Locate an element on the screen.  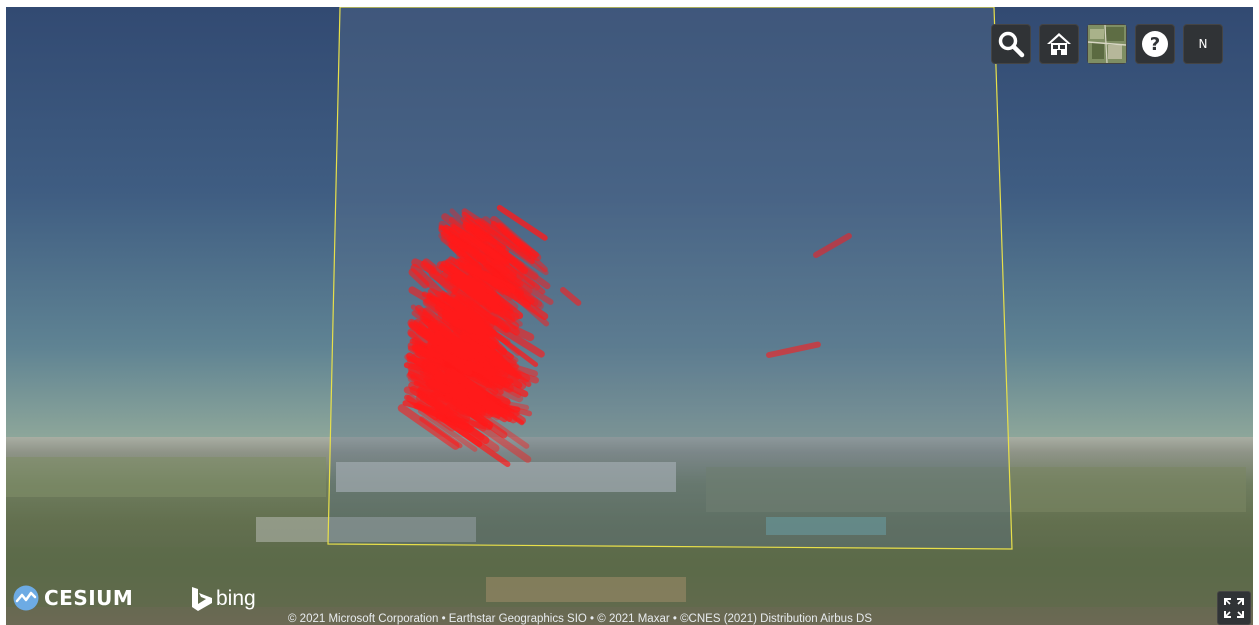
base-layer-picker-button is located at coordinates (1107, 44).